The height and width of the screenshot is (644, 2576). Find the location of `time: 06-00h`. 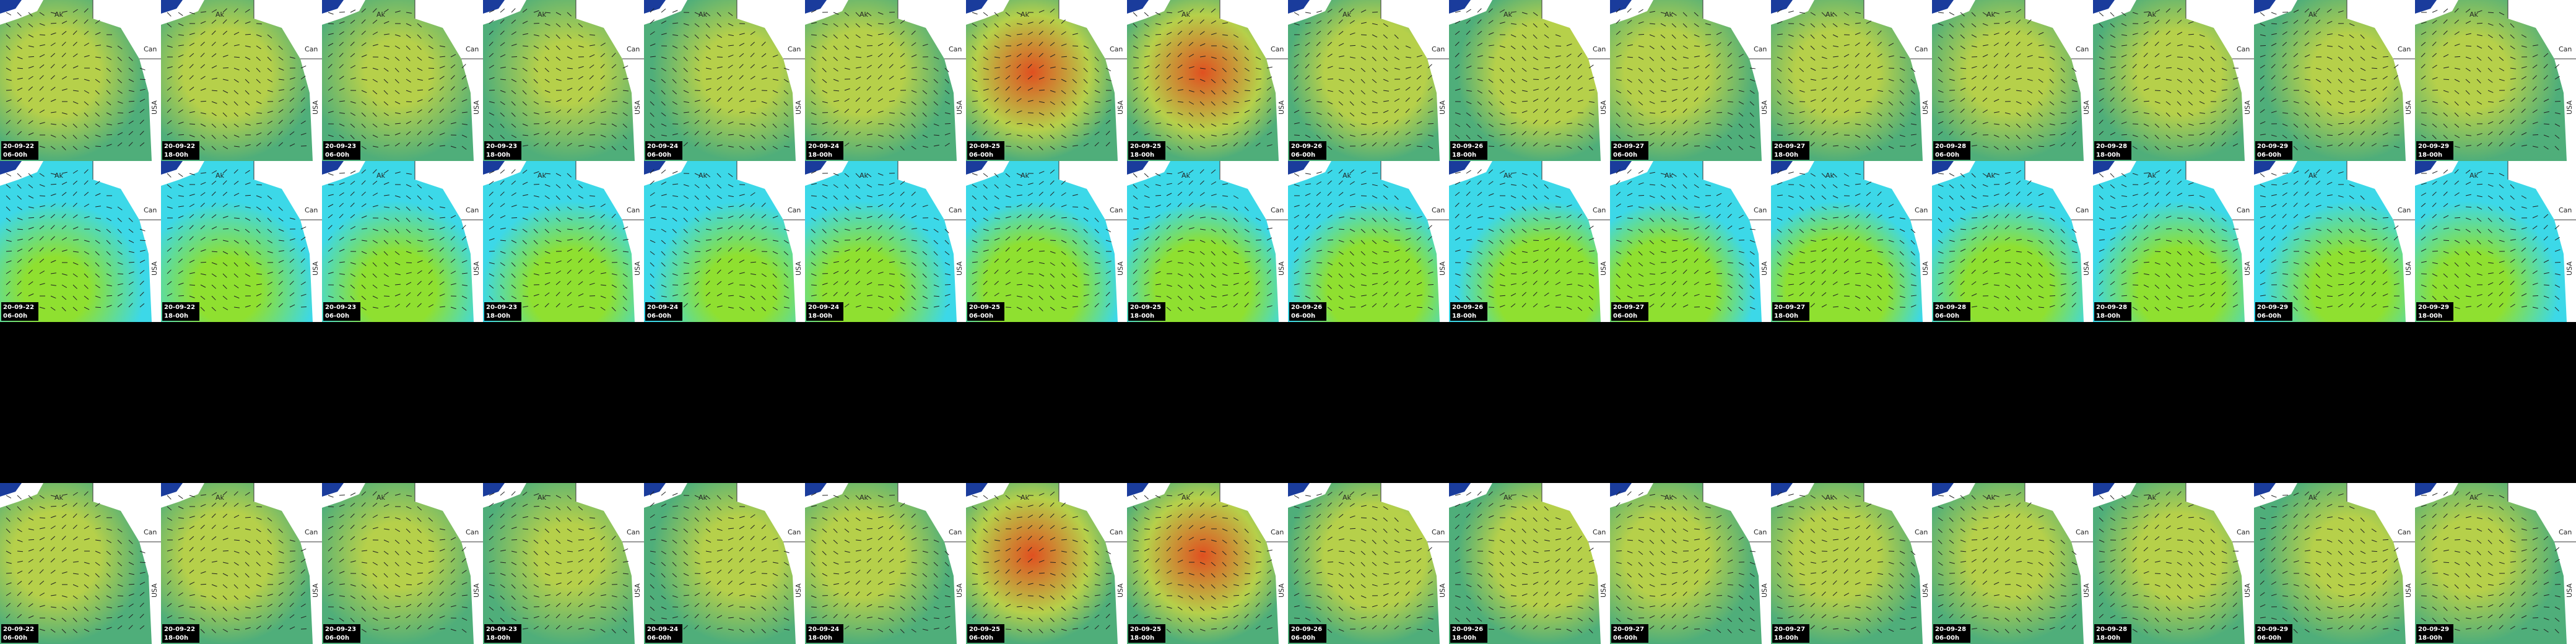

time: 06-00h is located at coordinates (1625, 316).